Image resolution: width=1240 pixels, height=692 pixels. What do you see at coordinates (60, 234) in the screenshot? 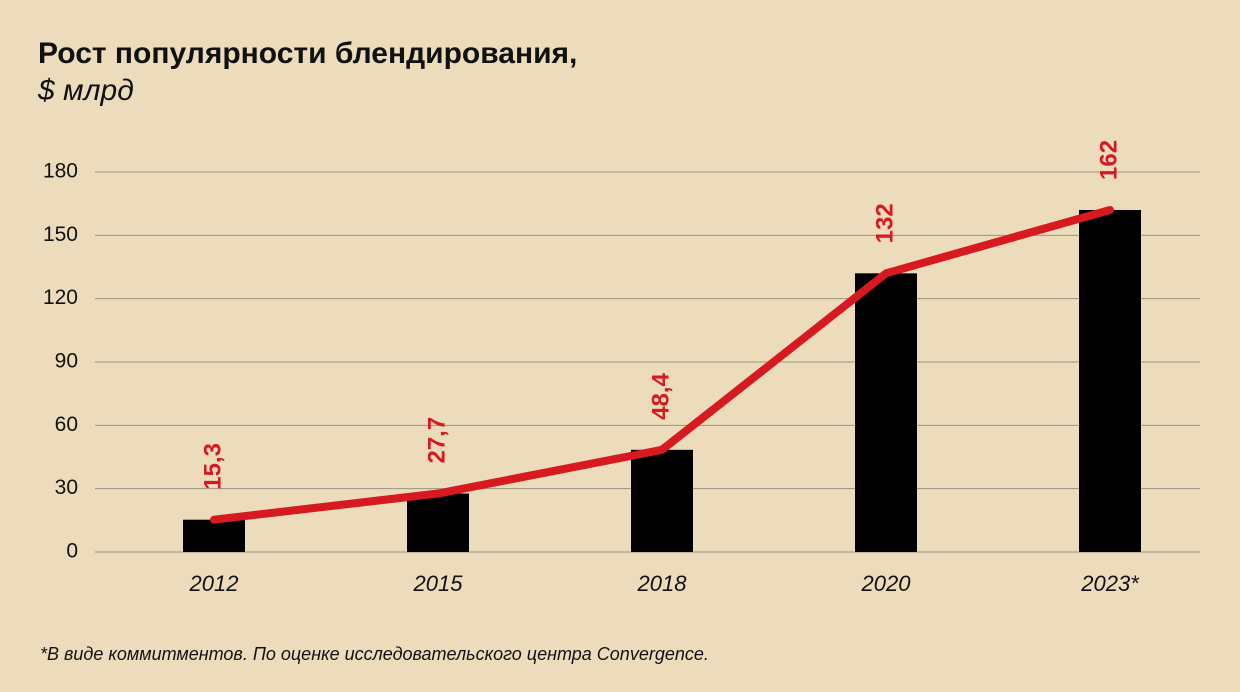
I see `y-tick-label: 150` at bounding box center [60, 234].